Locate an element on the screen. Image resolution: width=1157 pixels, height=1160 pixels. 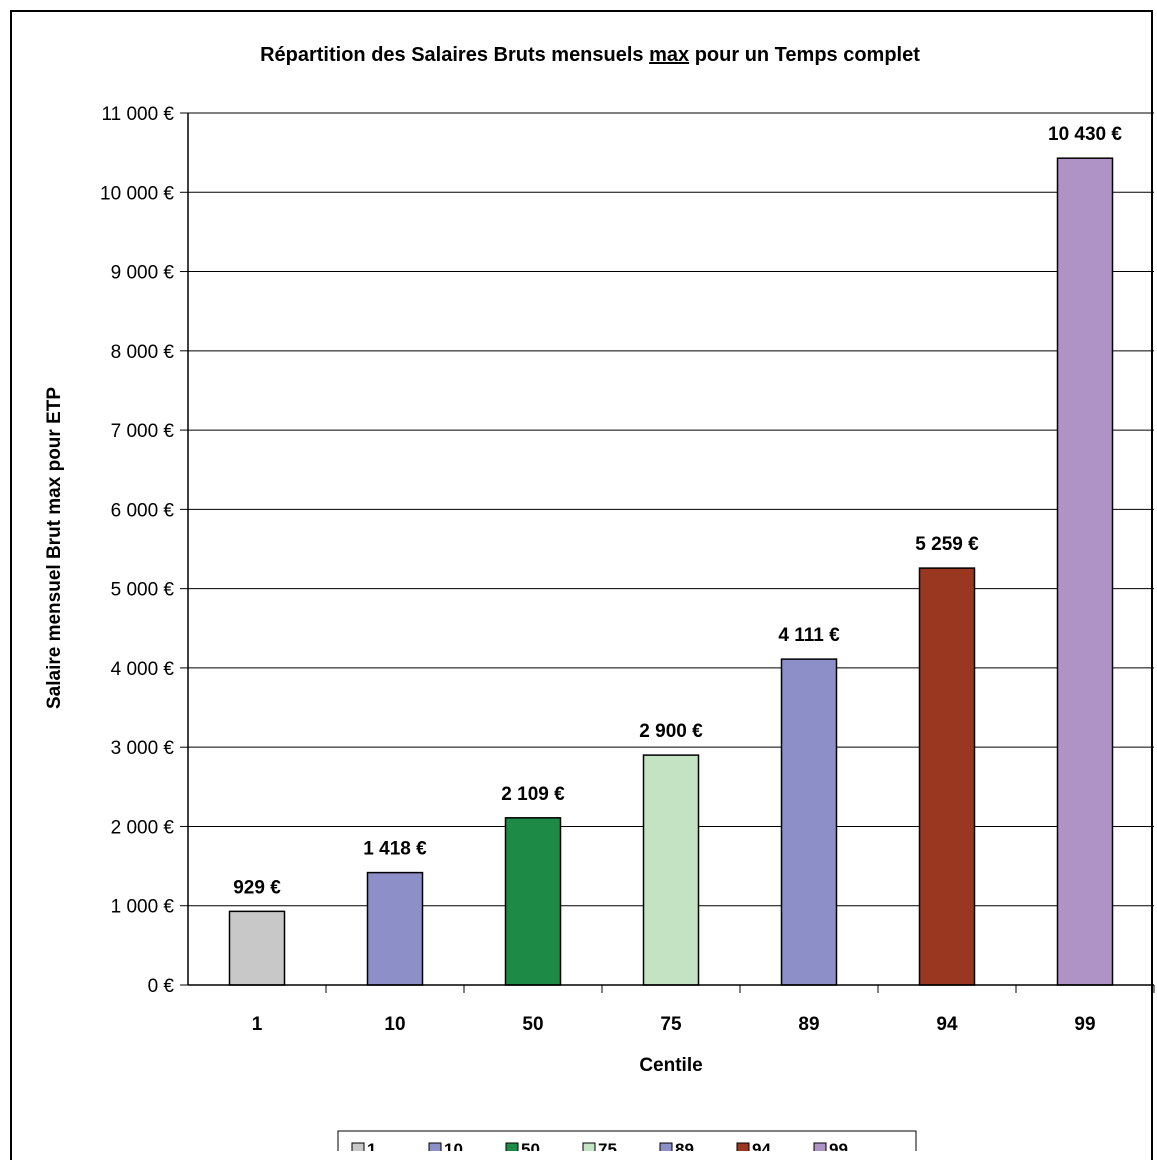
y-tick-label: 5 000 € is located at coordinates (143, 590).